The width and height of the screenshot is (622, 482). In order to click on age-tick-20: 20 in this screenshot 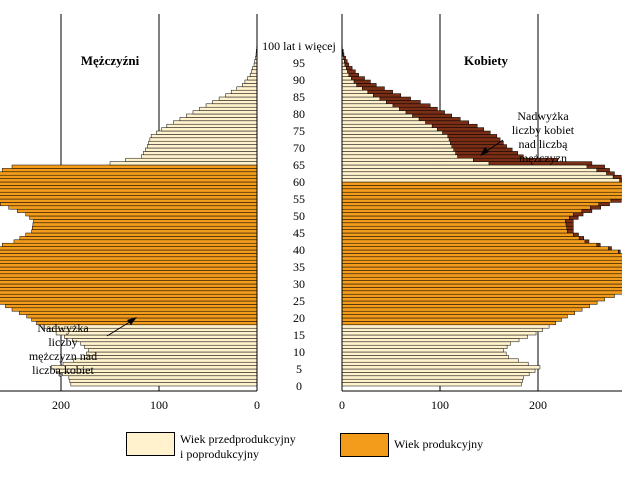, I will do `click(299, 318)`.